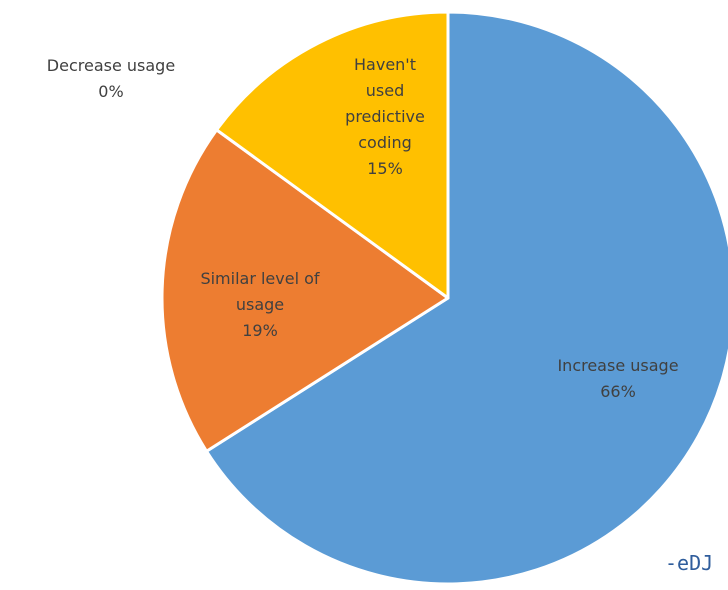 The height and width of the screenshot is (590, 728). Describe the element at coordinates (689, 563) in the screenshot. I see `credit-text: -eDJ` at that location.